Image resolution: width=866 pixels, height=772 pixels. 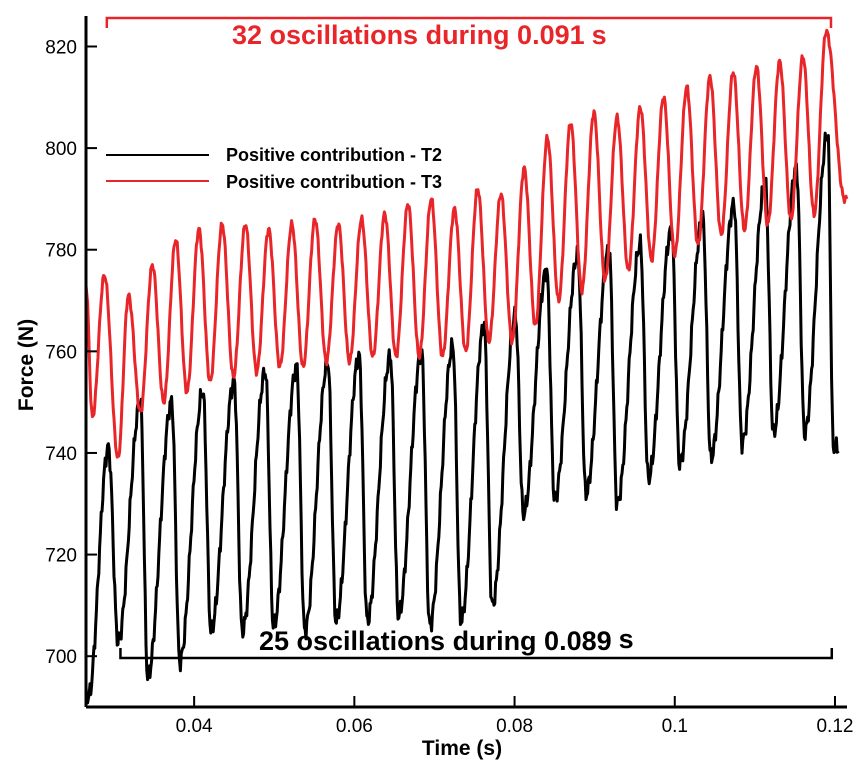 What do you see at coordinates (834, 726) in the screenshot?
I see `x-tick-label: 0.12` at bounding box center [834, 726].